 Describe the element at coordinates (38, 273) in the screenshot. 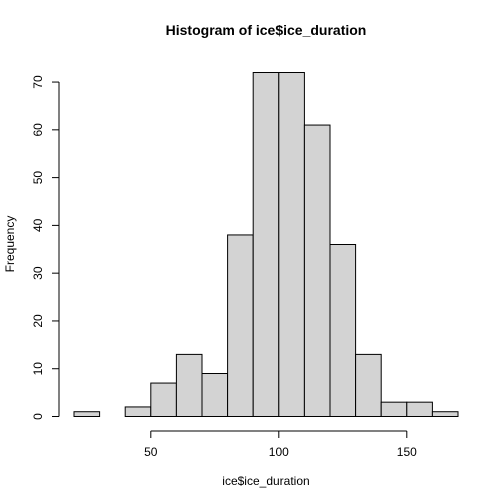

I see `y-tick-label-30: 30` at that location.